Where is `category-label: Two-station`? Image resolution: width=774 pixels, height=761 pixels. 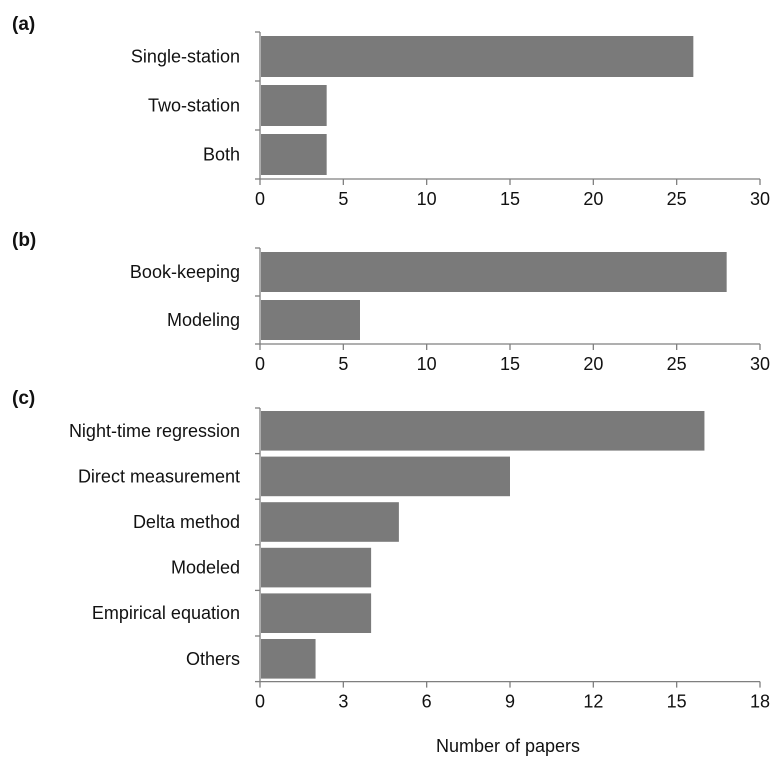
category-label: Two-station is located at coordinates (194, 106).